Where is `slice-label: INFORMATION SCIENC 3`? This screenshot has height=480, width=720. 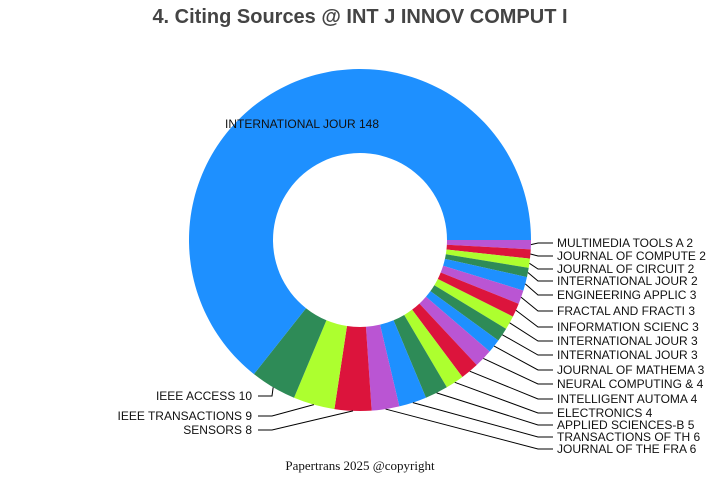 slice-label: INFORMATION SCIENC 3 is located at coordinates (628, 327).